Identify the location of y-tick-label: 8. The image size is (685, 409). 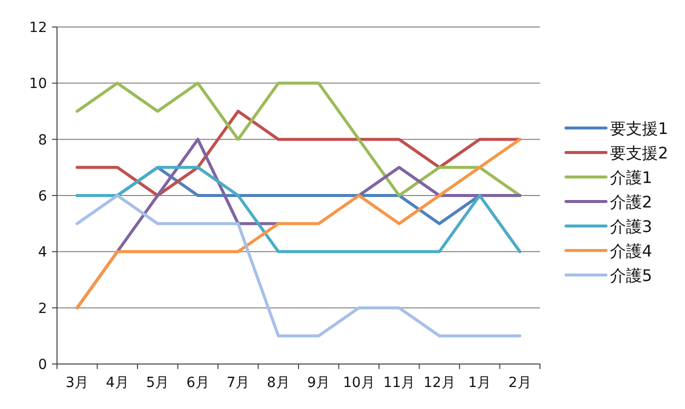
(42, 140).